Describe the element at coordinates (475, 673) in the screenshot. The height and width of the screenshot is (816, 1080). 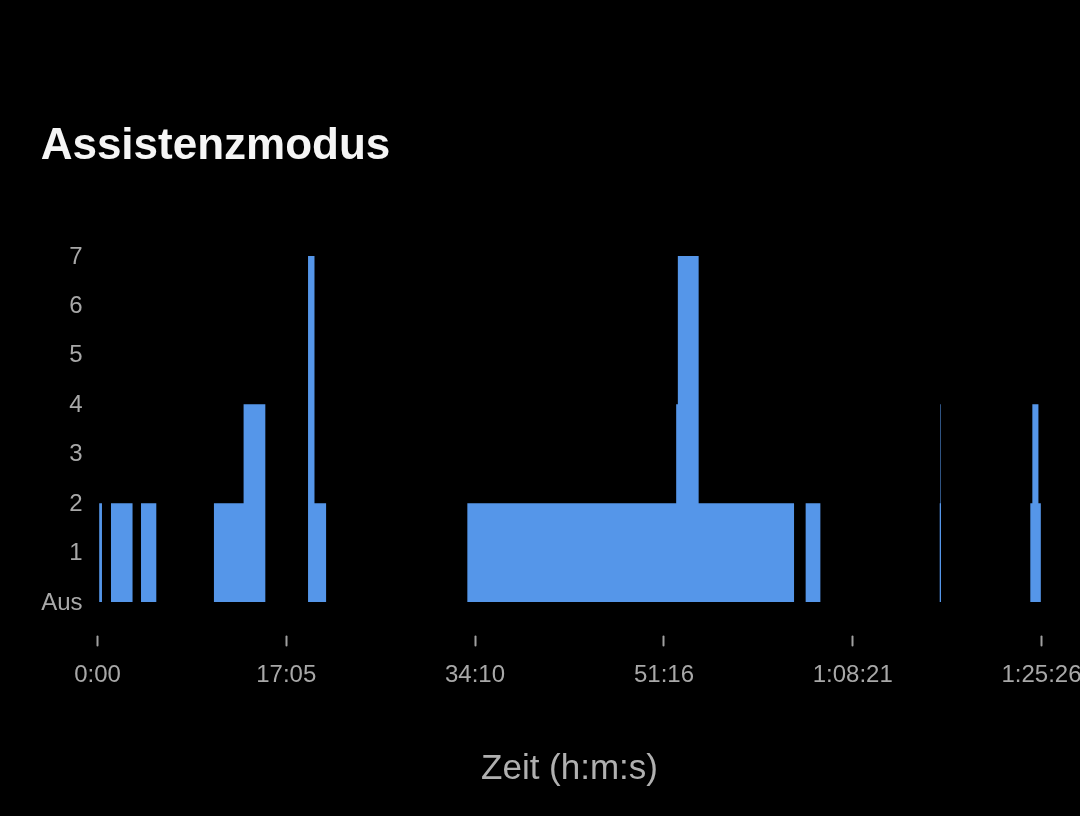
I see `x-tick-label: 34:10` at that location.